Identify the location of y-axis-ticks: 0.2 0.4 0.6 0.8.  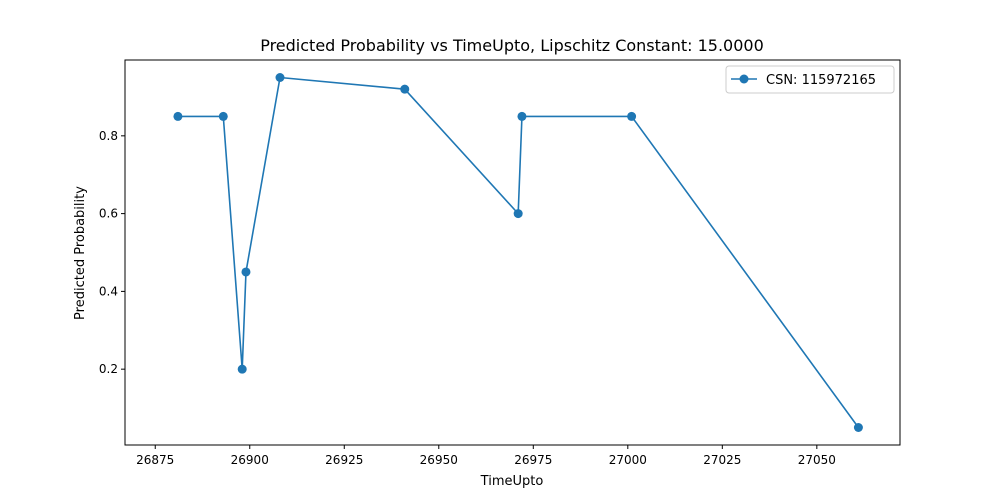
(112, 252).